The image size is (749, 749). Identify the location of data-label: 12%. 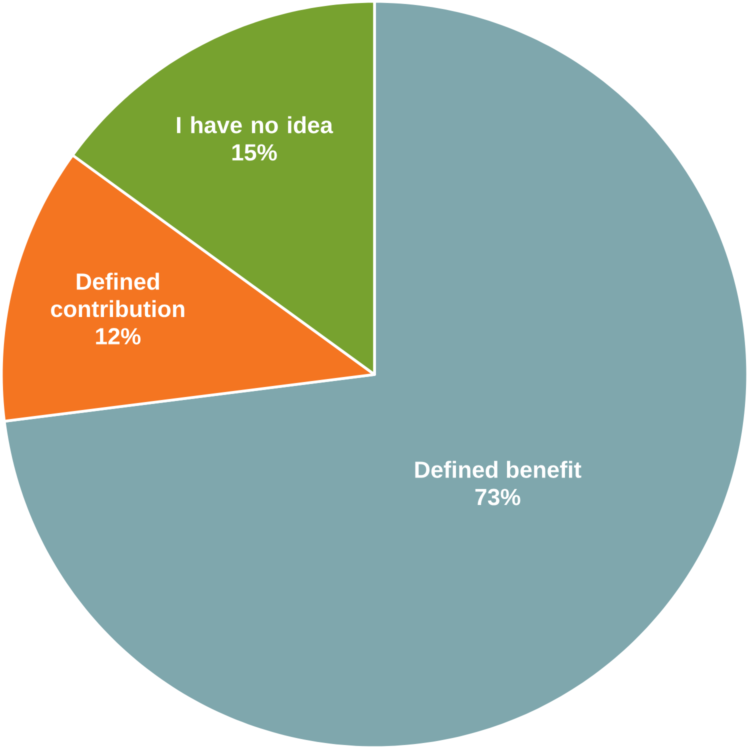
(118, 336).